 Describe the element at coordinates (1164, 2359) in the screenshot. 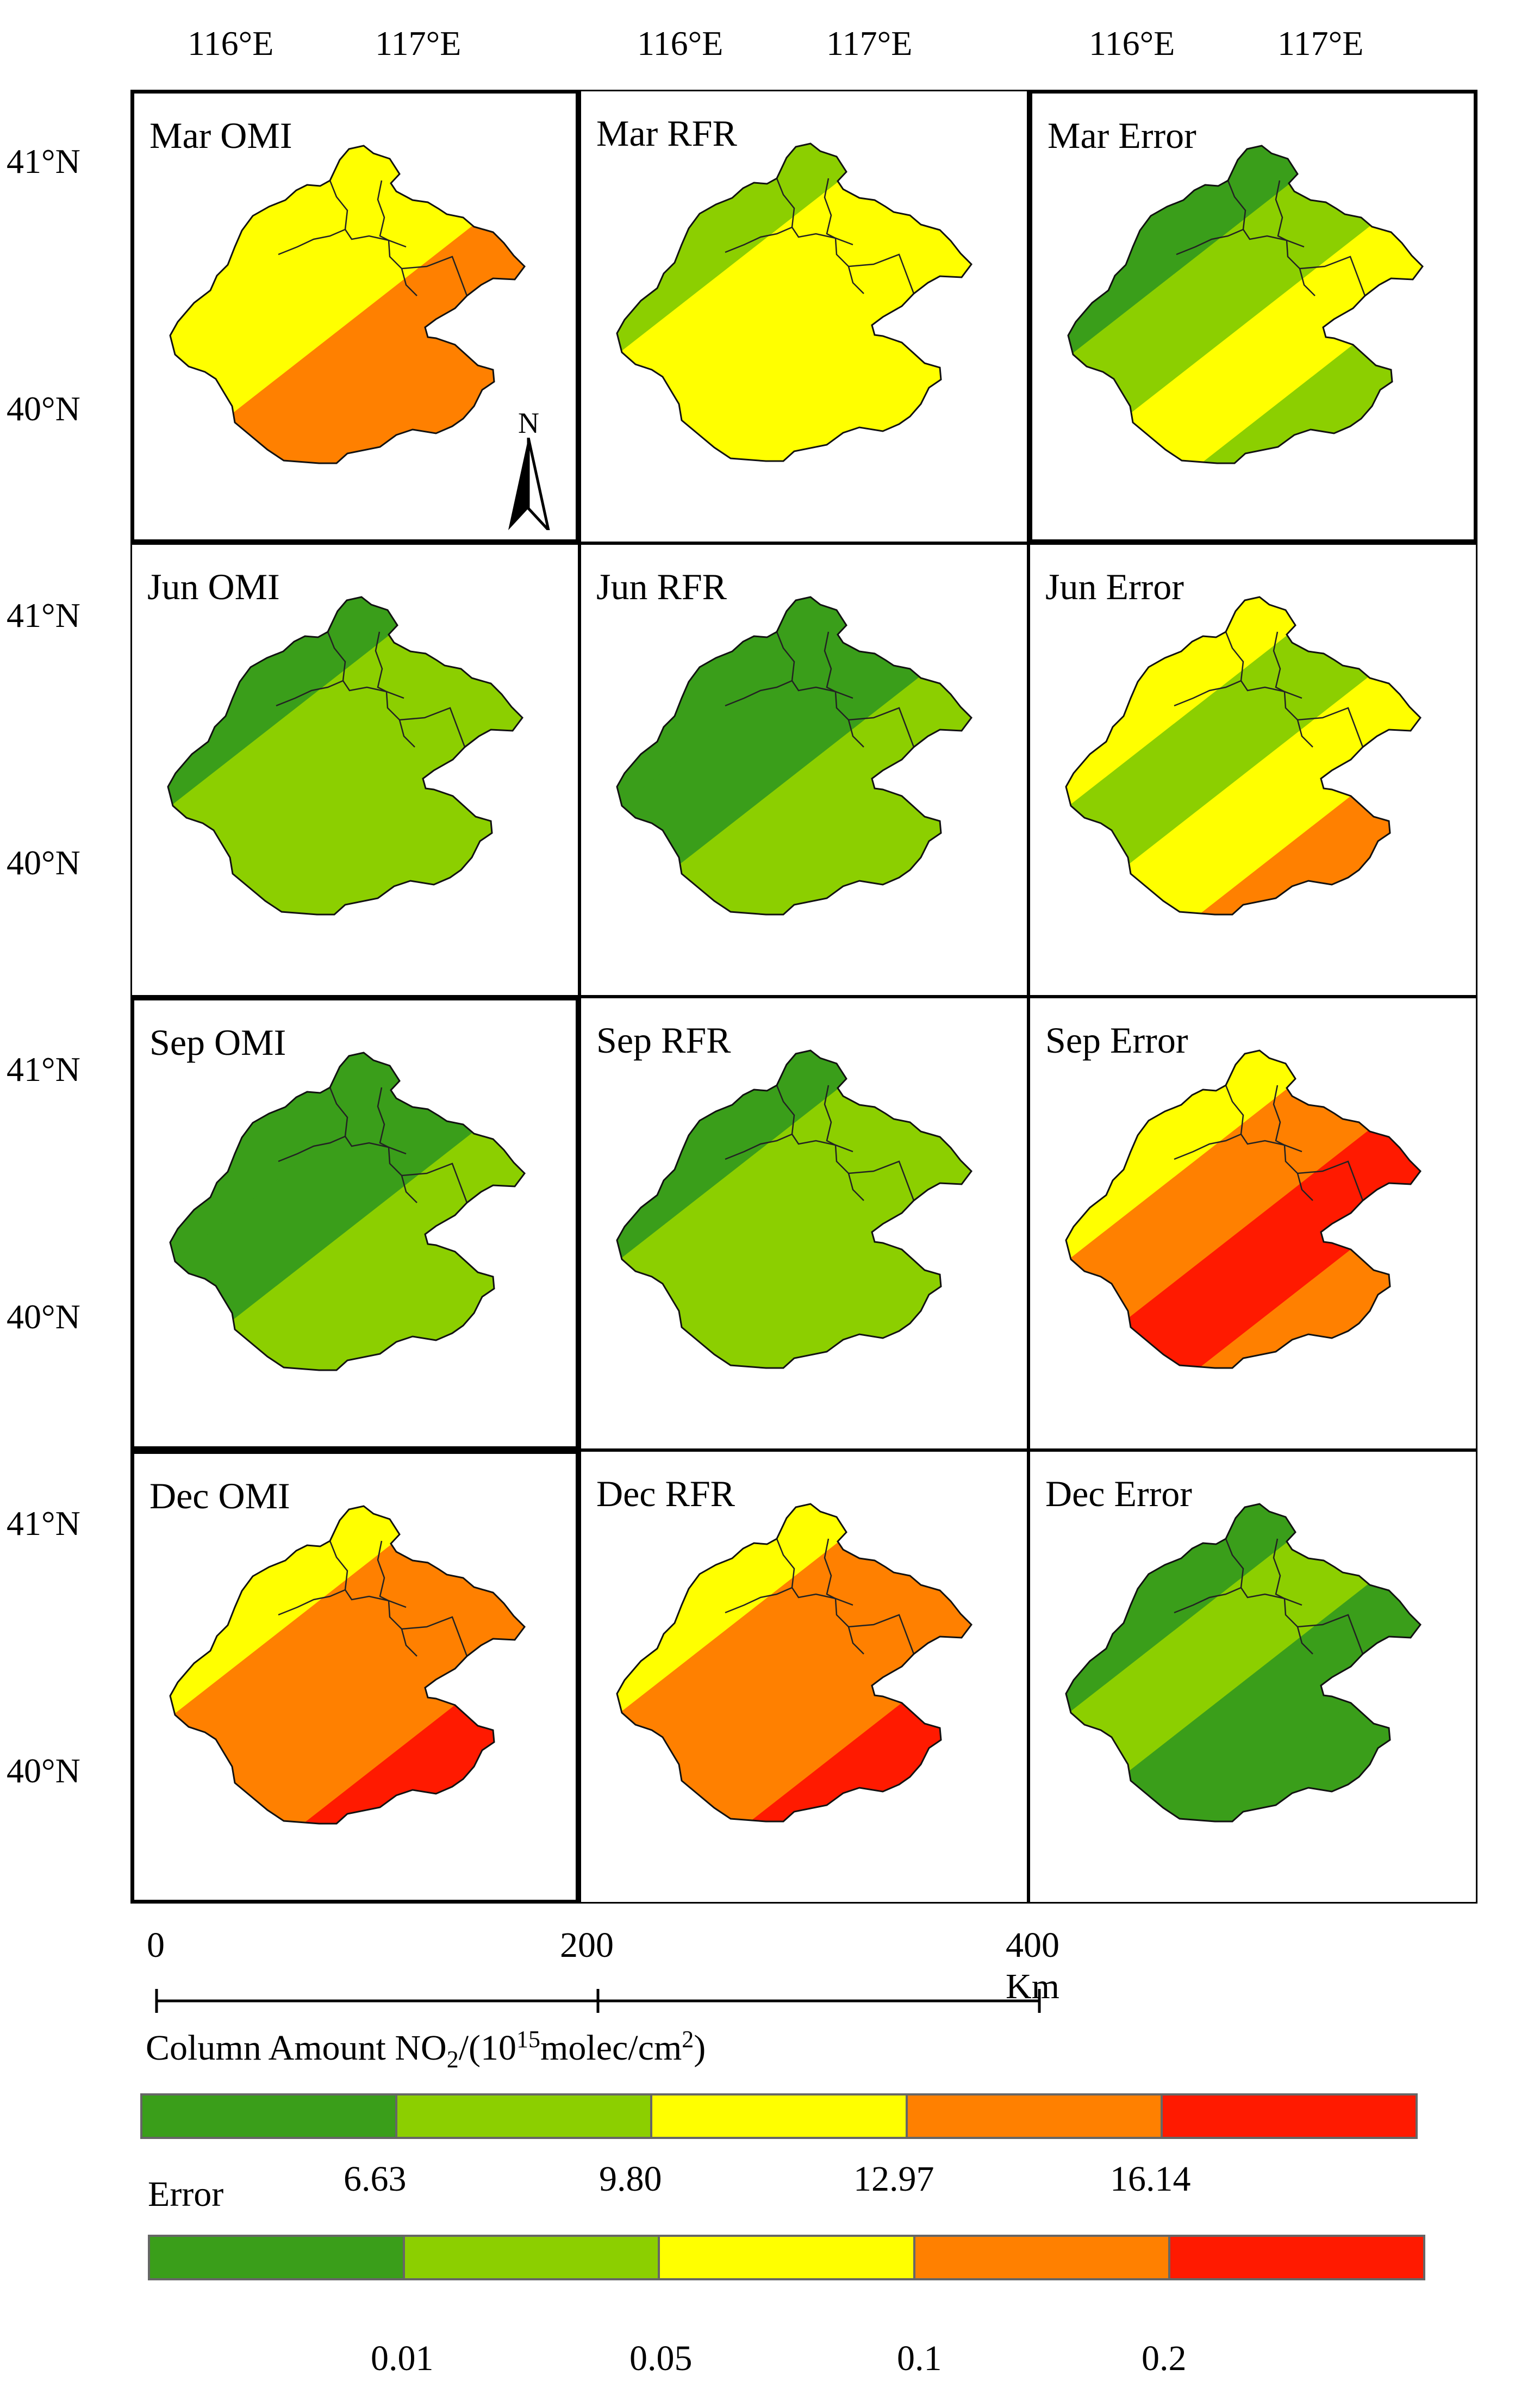

I see `error-tick-label: 0.2` at that location.